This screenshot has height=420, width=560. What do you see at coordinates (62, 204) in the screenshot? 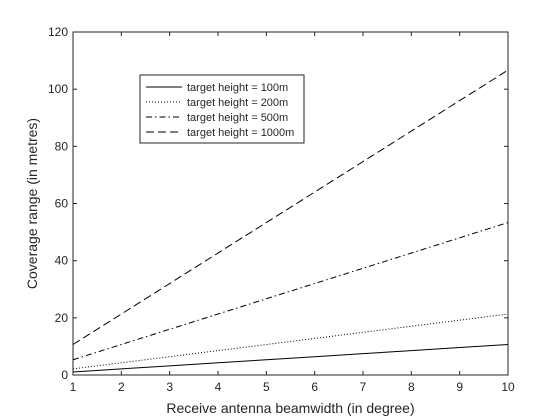
I see `y-tick-label: 60` at bounding box center [62, 204].